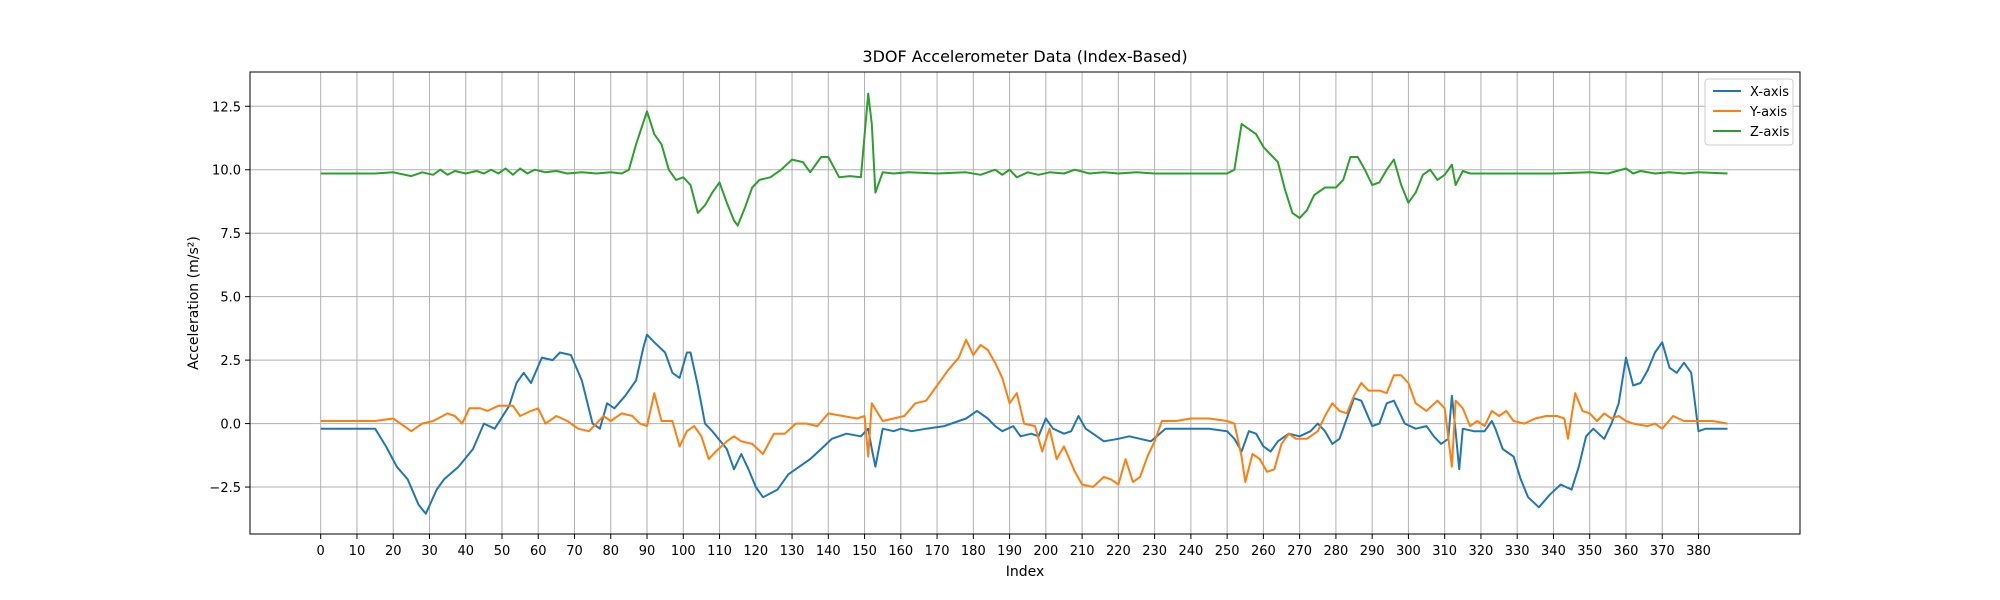 Image resolution: width=2000 pixels, height=600 pixels. What do you see at coordinates (719, 551) in the screenshot?
I see `x-tick-label: 110` at bounding box center [719, 551].